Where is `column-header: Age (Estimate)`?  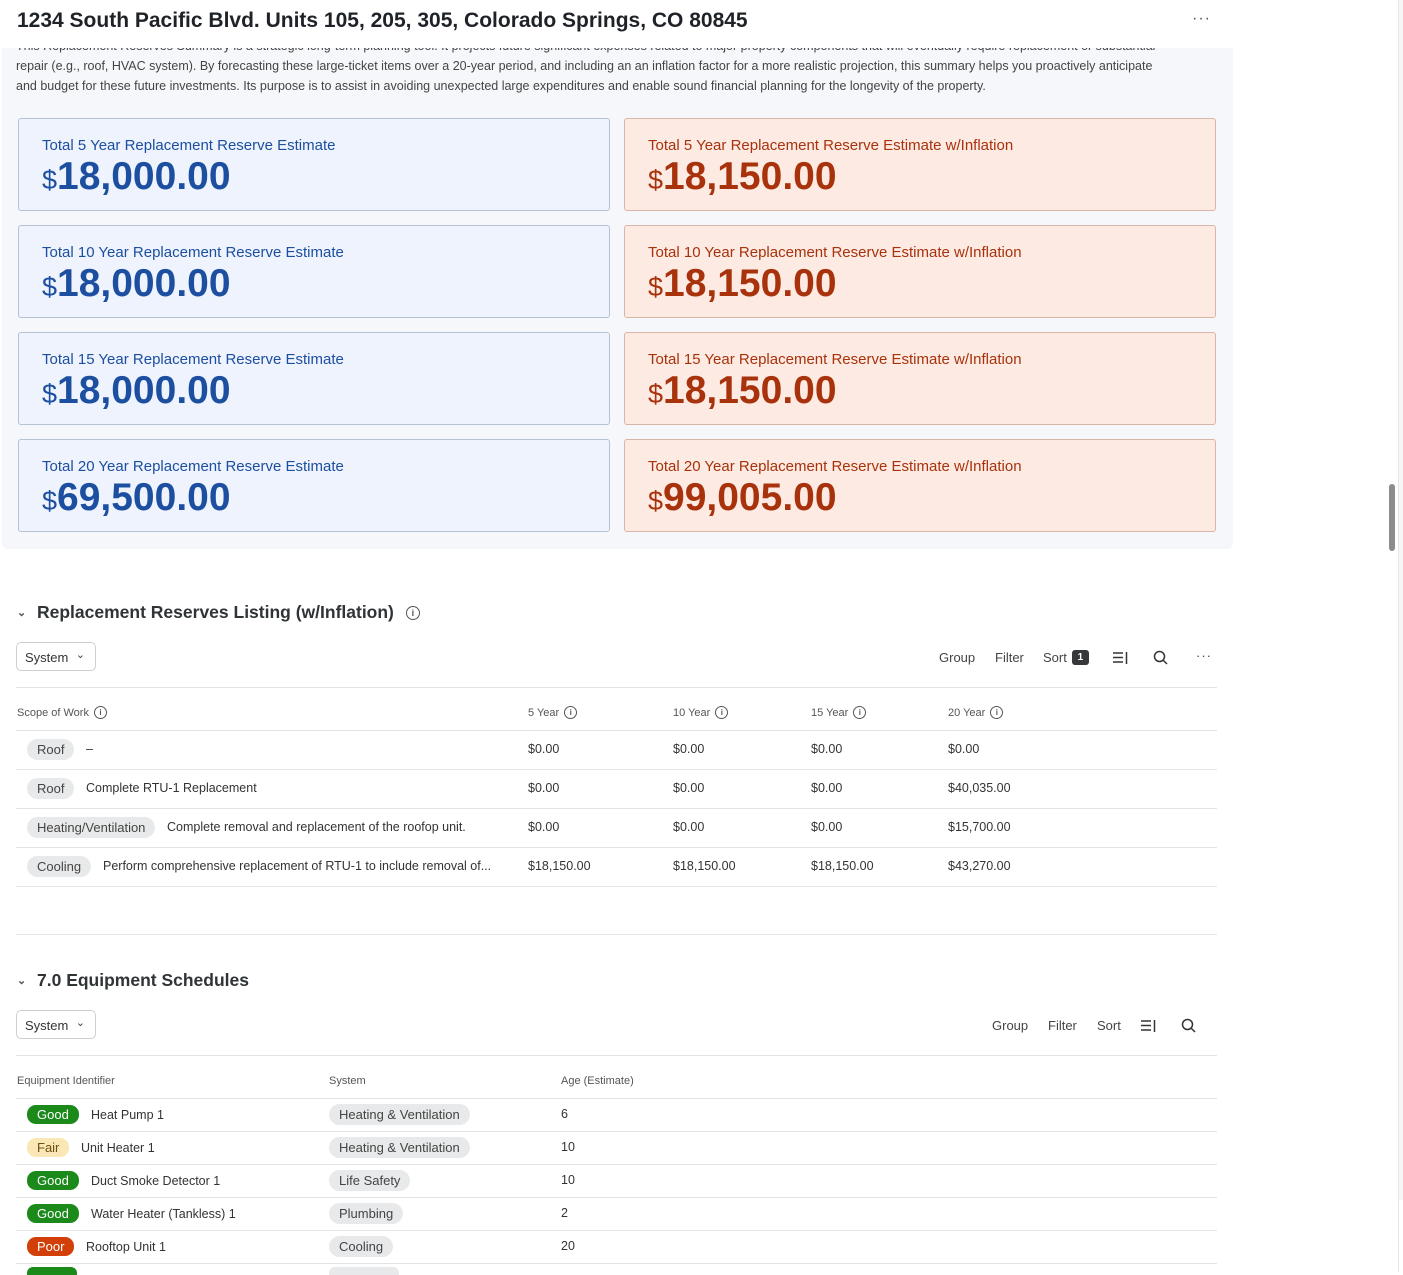
column-header: Age (Estimate) is located at coordinates (597, 1081).